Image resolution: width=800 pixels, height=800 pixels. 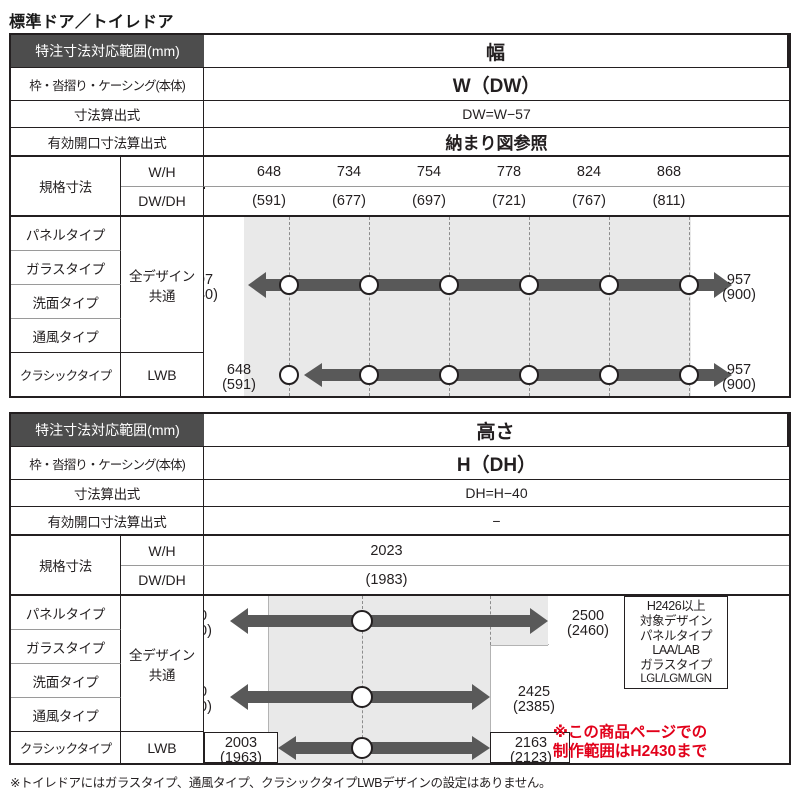 I want to click on width-dw-pad-right, so click(x=749, y=202).